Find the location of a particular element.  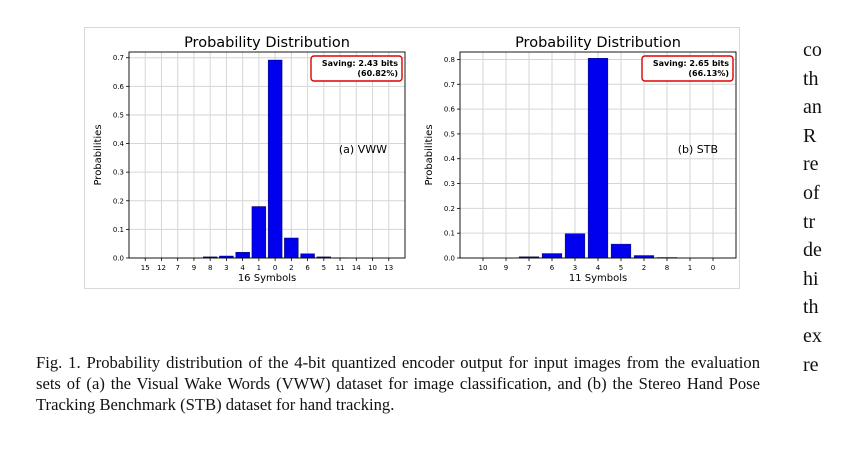

adjacent-column-text: co th an R re of tr de hi th ex re is located at coordinates (832, 207).